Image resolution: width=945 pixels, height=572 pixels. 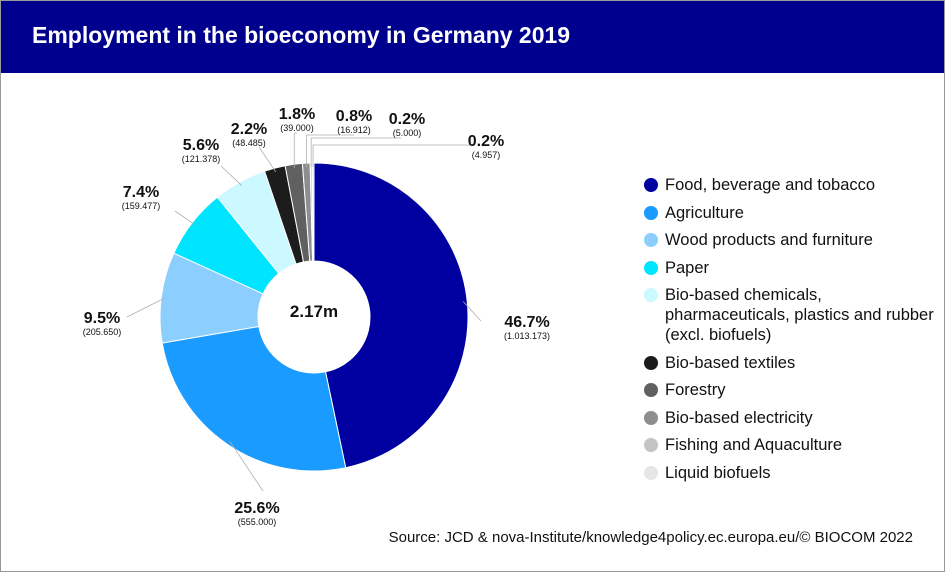 I want to click on slice-percent-label: 25.6%, so click(x=256, y=508).